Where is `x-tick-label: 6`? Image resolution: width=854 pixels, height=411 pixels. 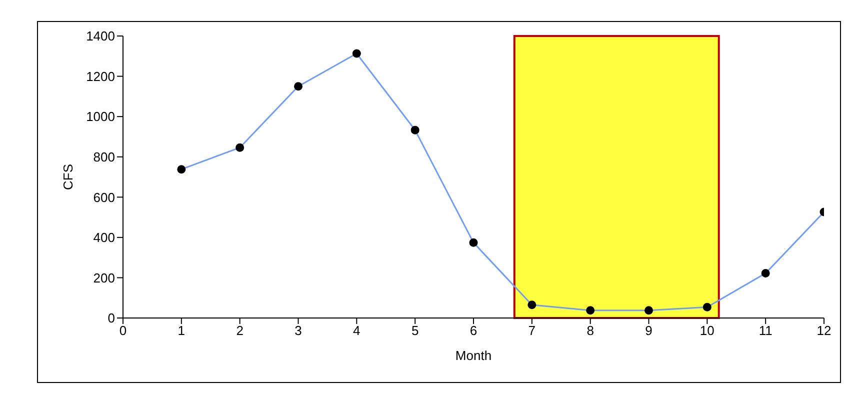
x-tick-label: 6 is located at coordinates (474, 330).